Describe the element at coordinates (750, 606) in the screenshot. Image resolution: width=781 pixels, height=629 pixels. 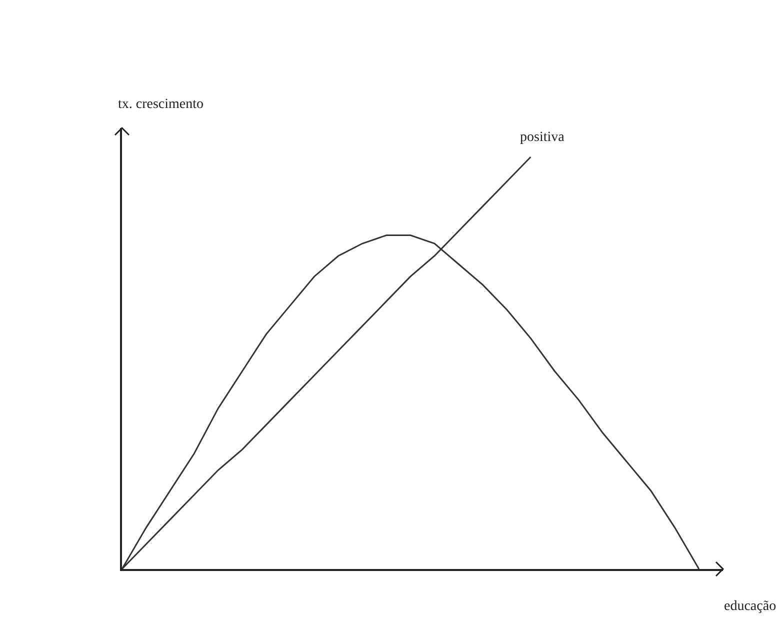
I see `x-axis-title: educação` at that location.